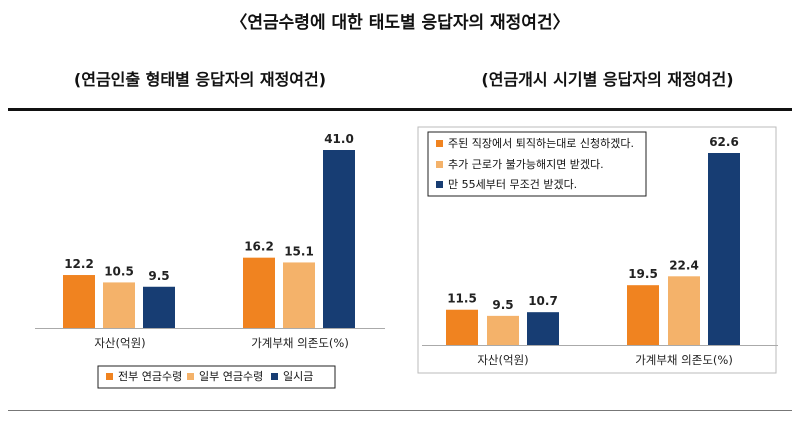 The image size is (800, 423). I want to click on left-category-label-1: 가계부채 의존도(%), so click(300, 343).